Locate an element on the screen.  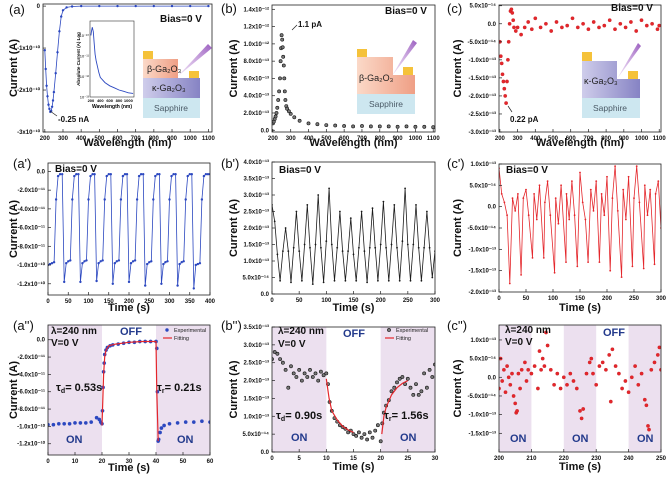
axes-frame is located at coordinates (353, 68).